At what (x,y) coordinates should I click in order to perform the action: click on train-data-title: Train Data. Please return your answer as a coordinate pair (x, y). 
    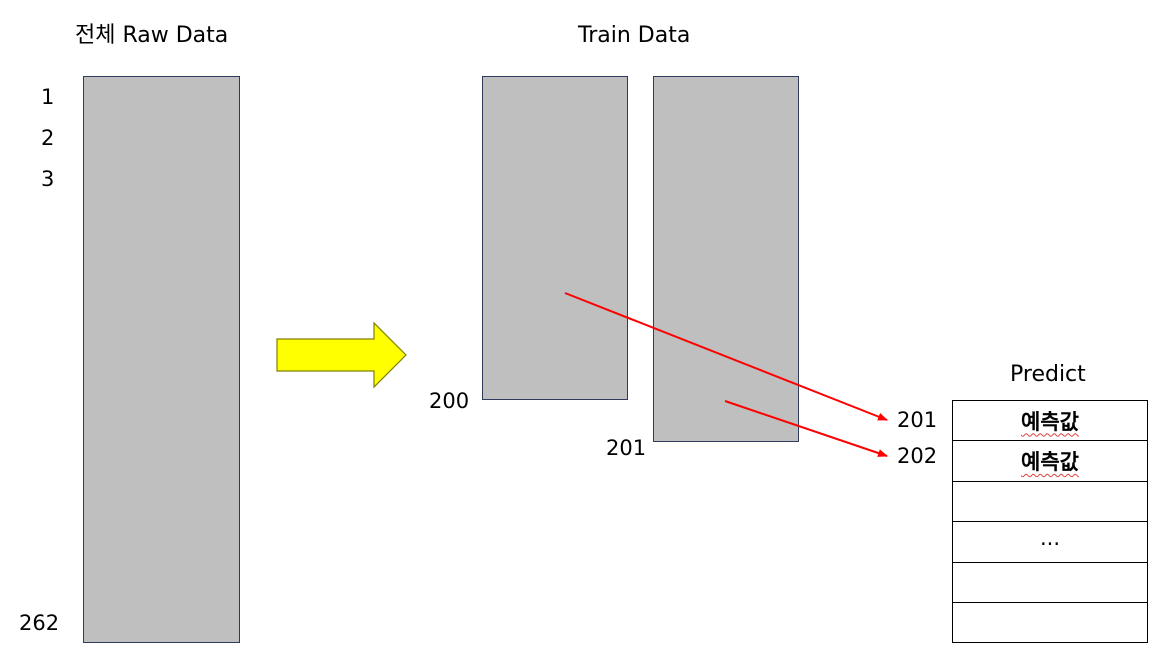
    Looking at the image, I should click on (634, 35).